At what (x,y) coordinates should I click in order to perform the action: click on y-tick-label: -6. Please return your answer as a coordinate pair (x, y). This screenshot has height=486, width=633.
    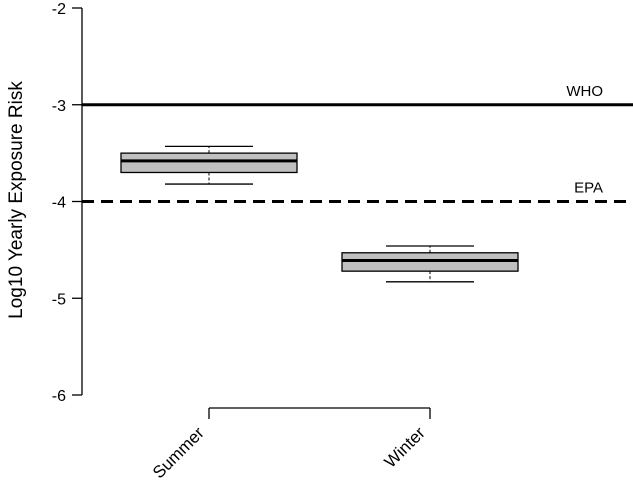
    Looking at the image, I should click on (59, 396).